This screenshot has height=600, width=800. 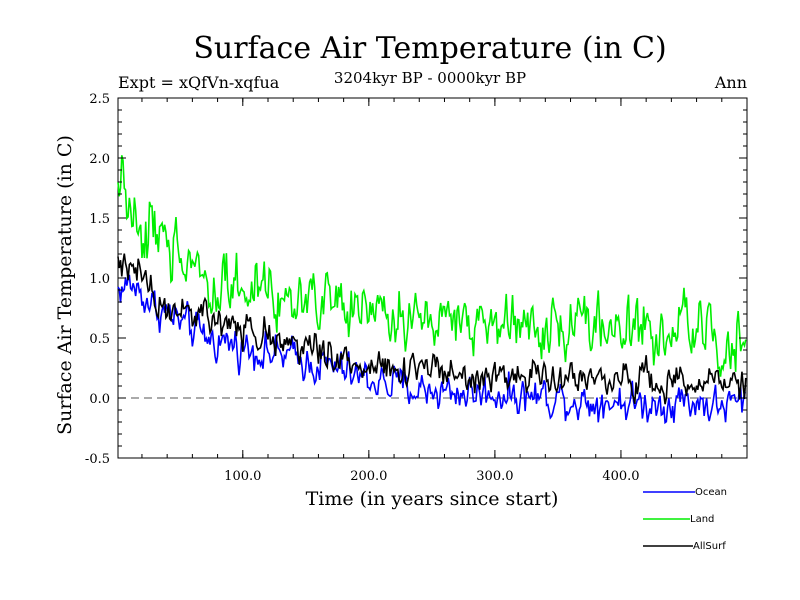 I want to click on y-tick-label: 2.5, so click(x=99, y=99).